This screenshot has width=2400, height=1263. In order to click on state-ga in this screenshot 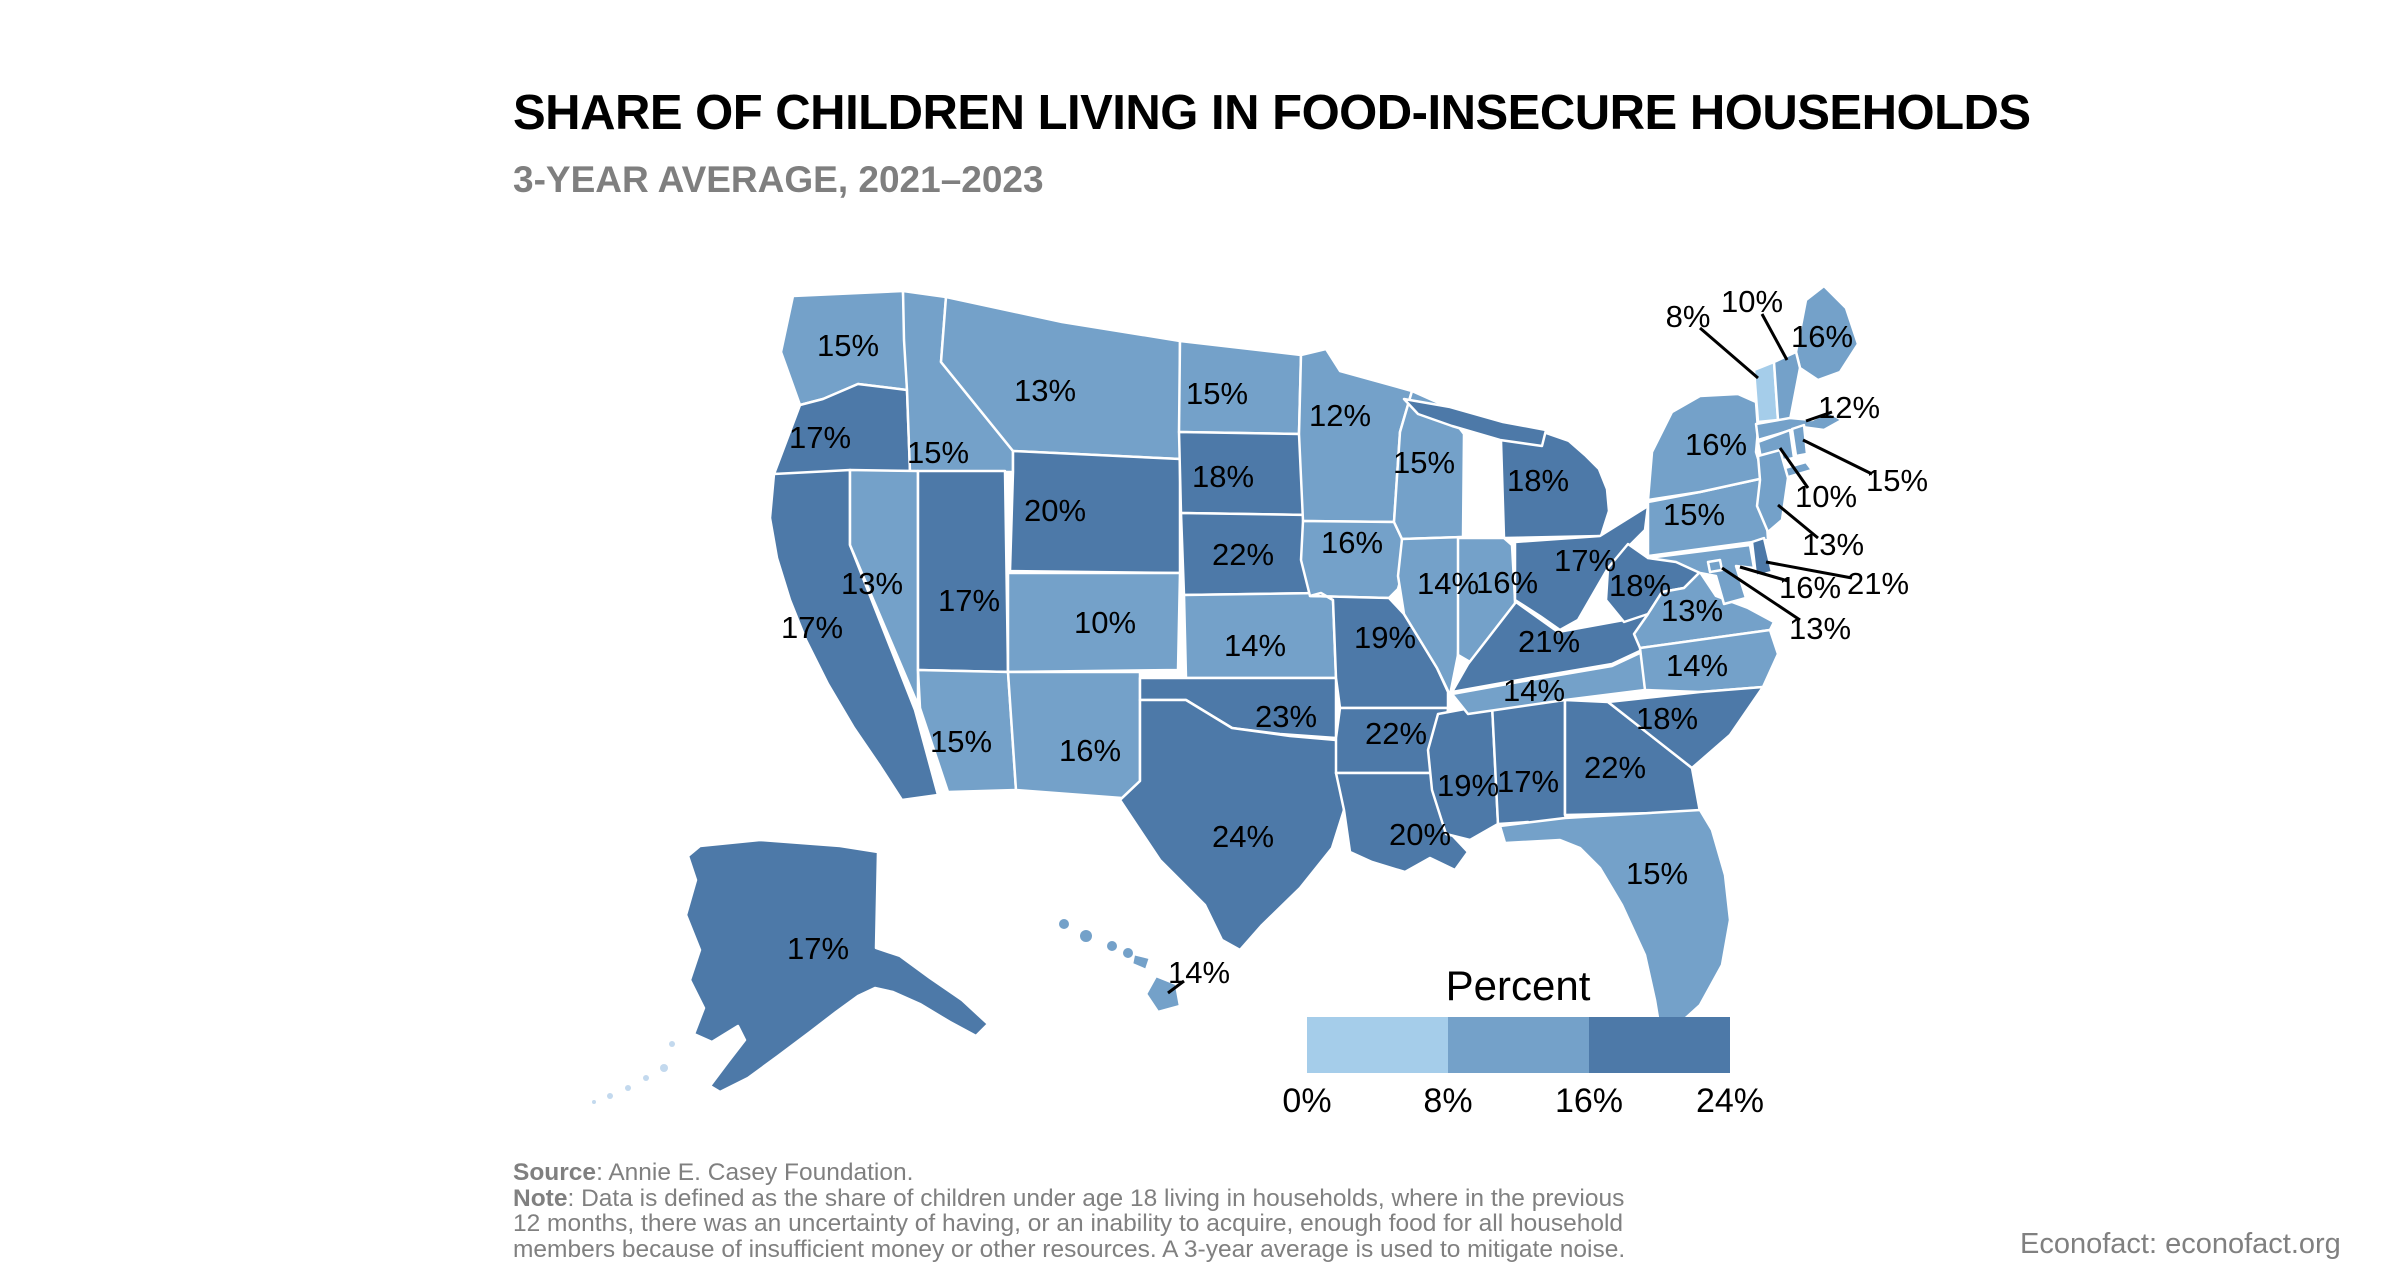, I will do `click(1632, 757)`.